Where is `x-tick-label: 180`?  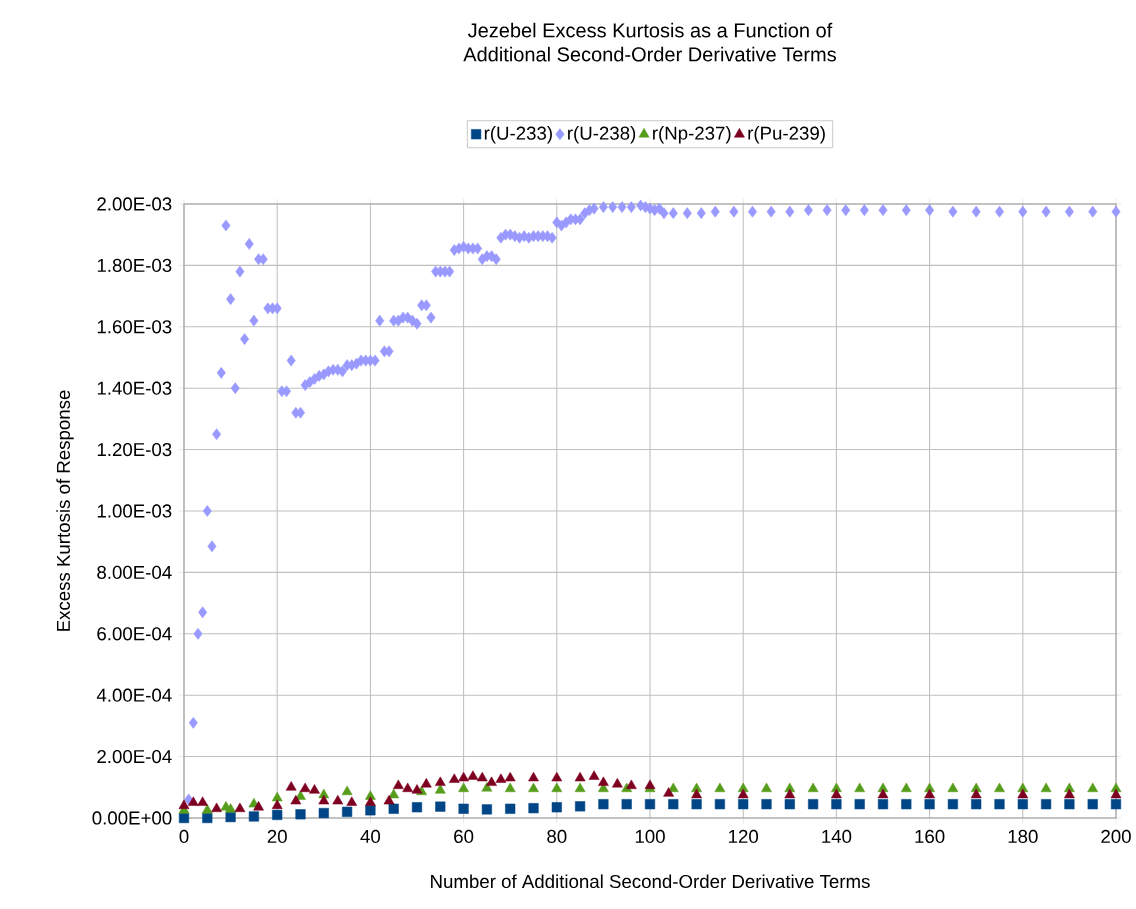
x-tick-label: 180 is located at coordinates (1023, 836).